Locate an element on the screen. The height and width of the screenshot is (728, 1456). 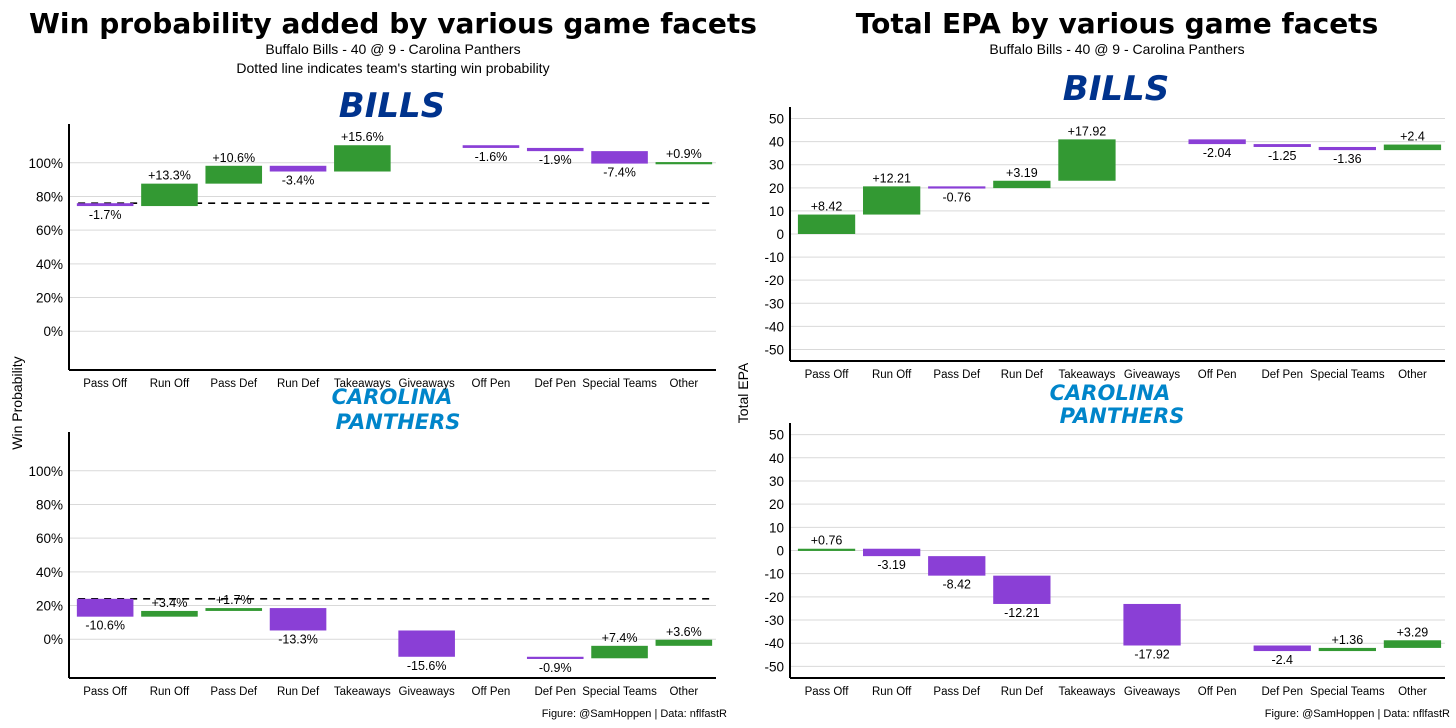
left-caption: Figure: @SamHoppen | Data: nflfastR is located at coordinates (634, 714).